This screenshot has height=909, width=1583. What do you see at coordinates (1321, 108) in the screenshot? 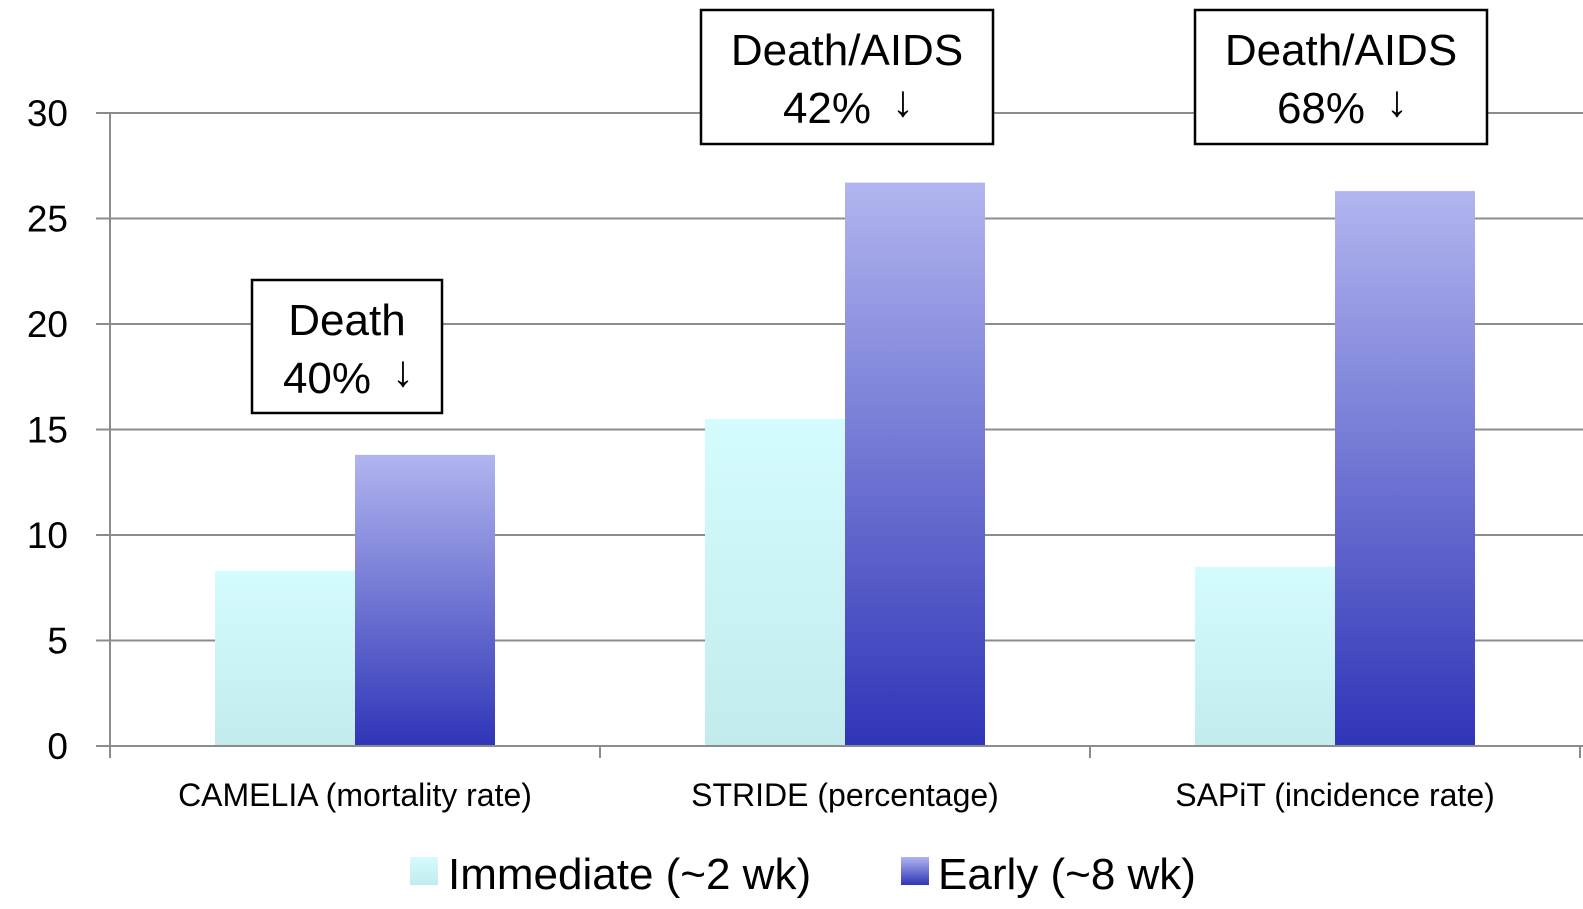
I see `annotation-value: 68%` at bounding box center [1321, 108].